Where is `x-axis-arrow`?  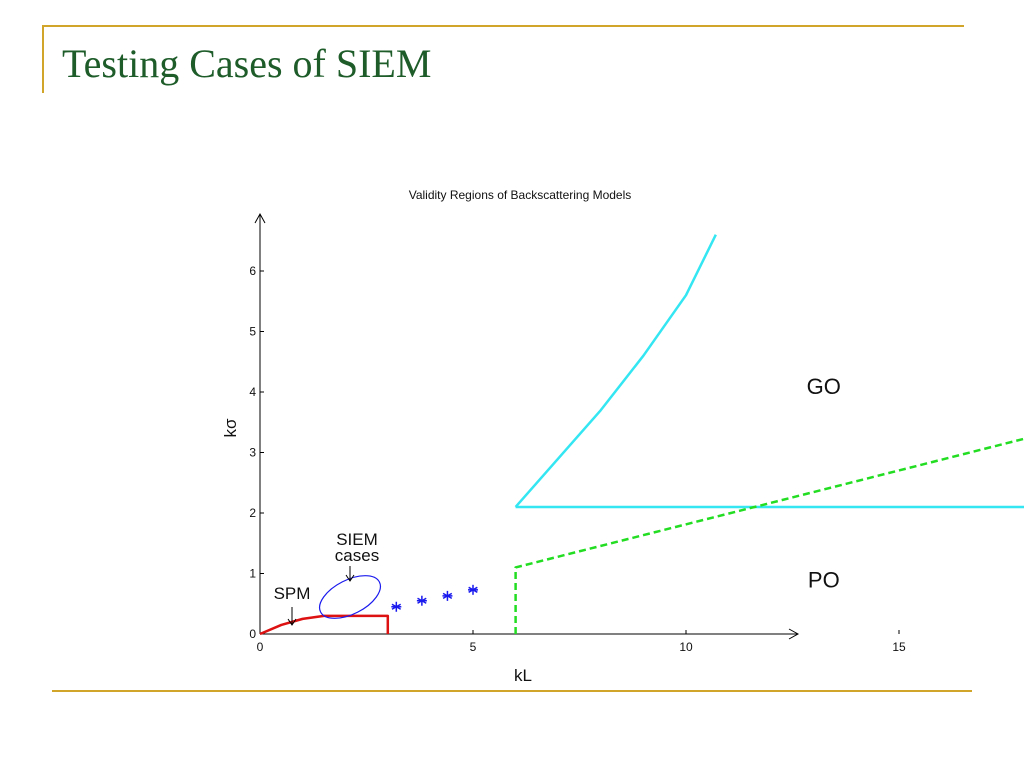
x-axis-arrow is located at coordinates (794, 634).